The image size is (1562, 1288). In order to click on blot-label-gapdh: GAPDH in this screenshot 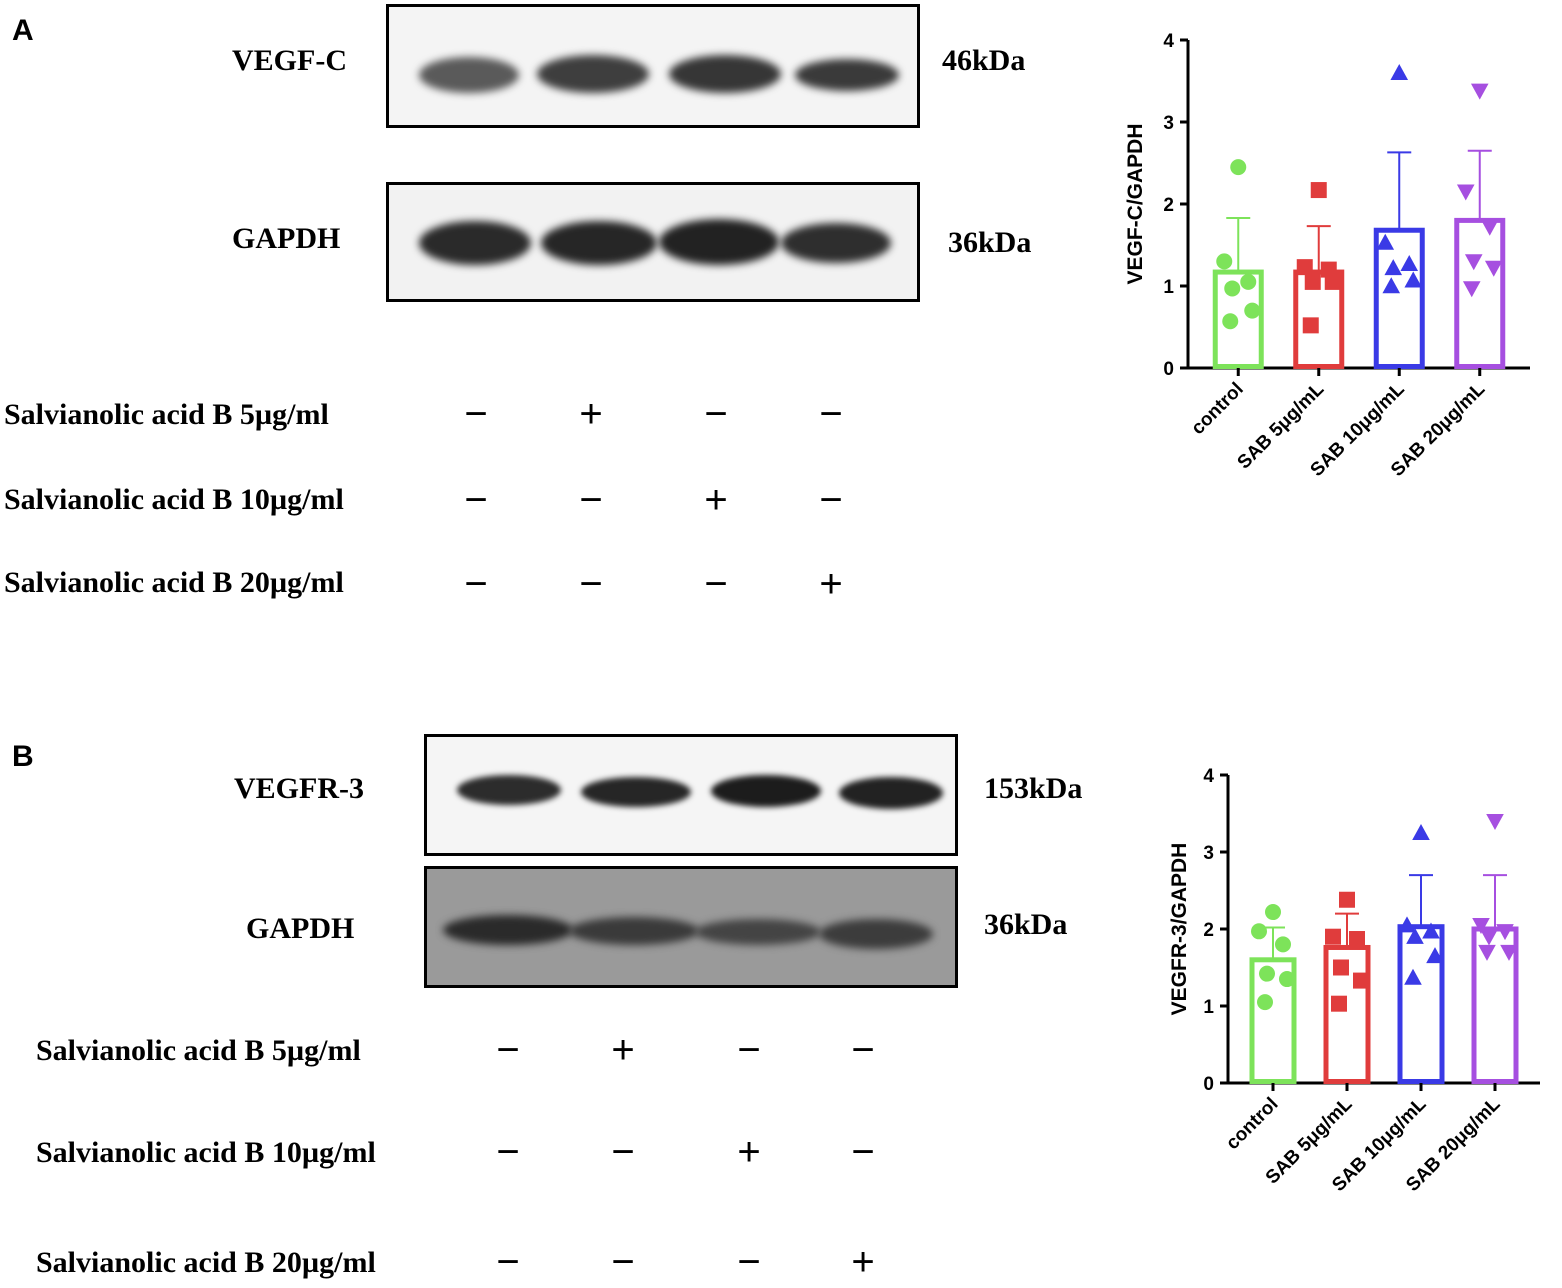, I will do `click(300, 928)`.